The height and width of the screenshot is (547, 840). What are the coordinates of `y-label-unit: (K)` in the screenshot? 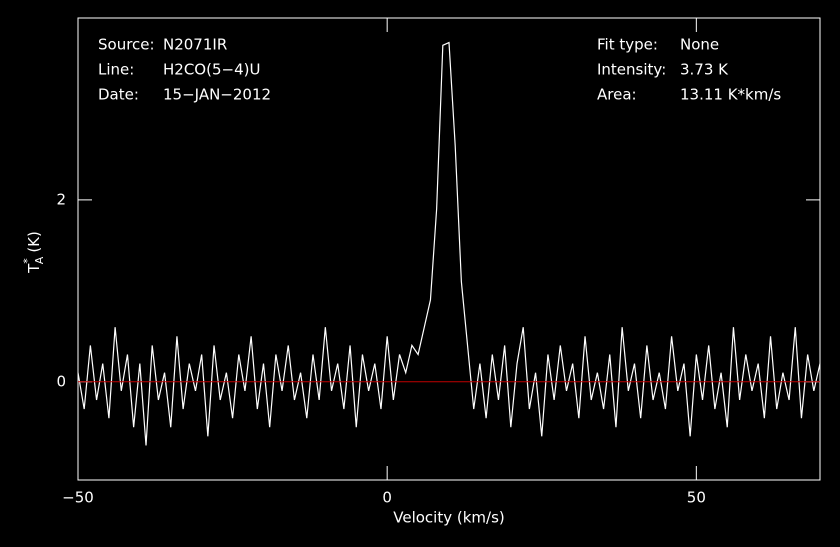 It's located at (34, 242).